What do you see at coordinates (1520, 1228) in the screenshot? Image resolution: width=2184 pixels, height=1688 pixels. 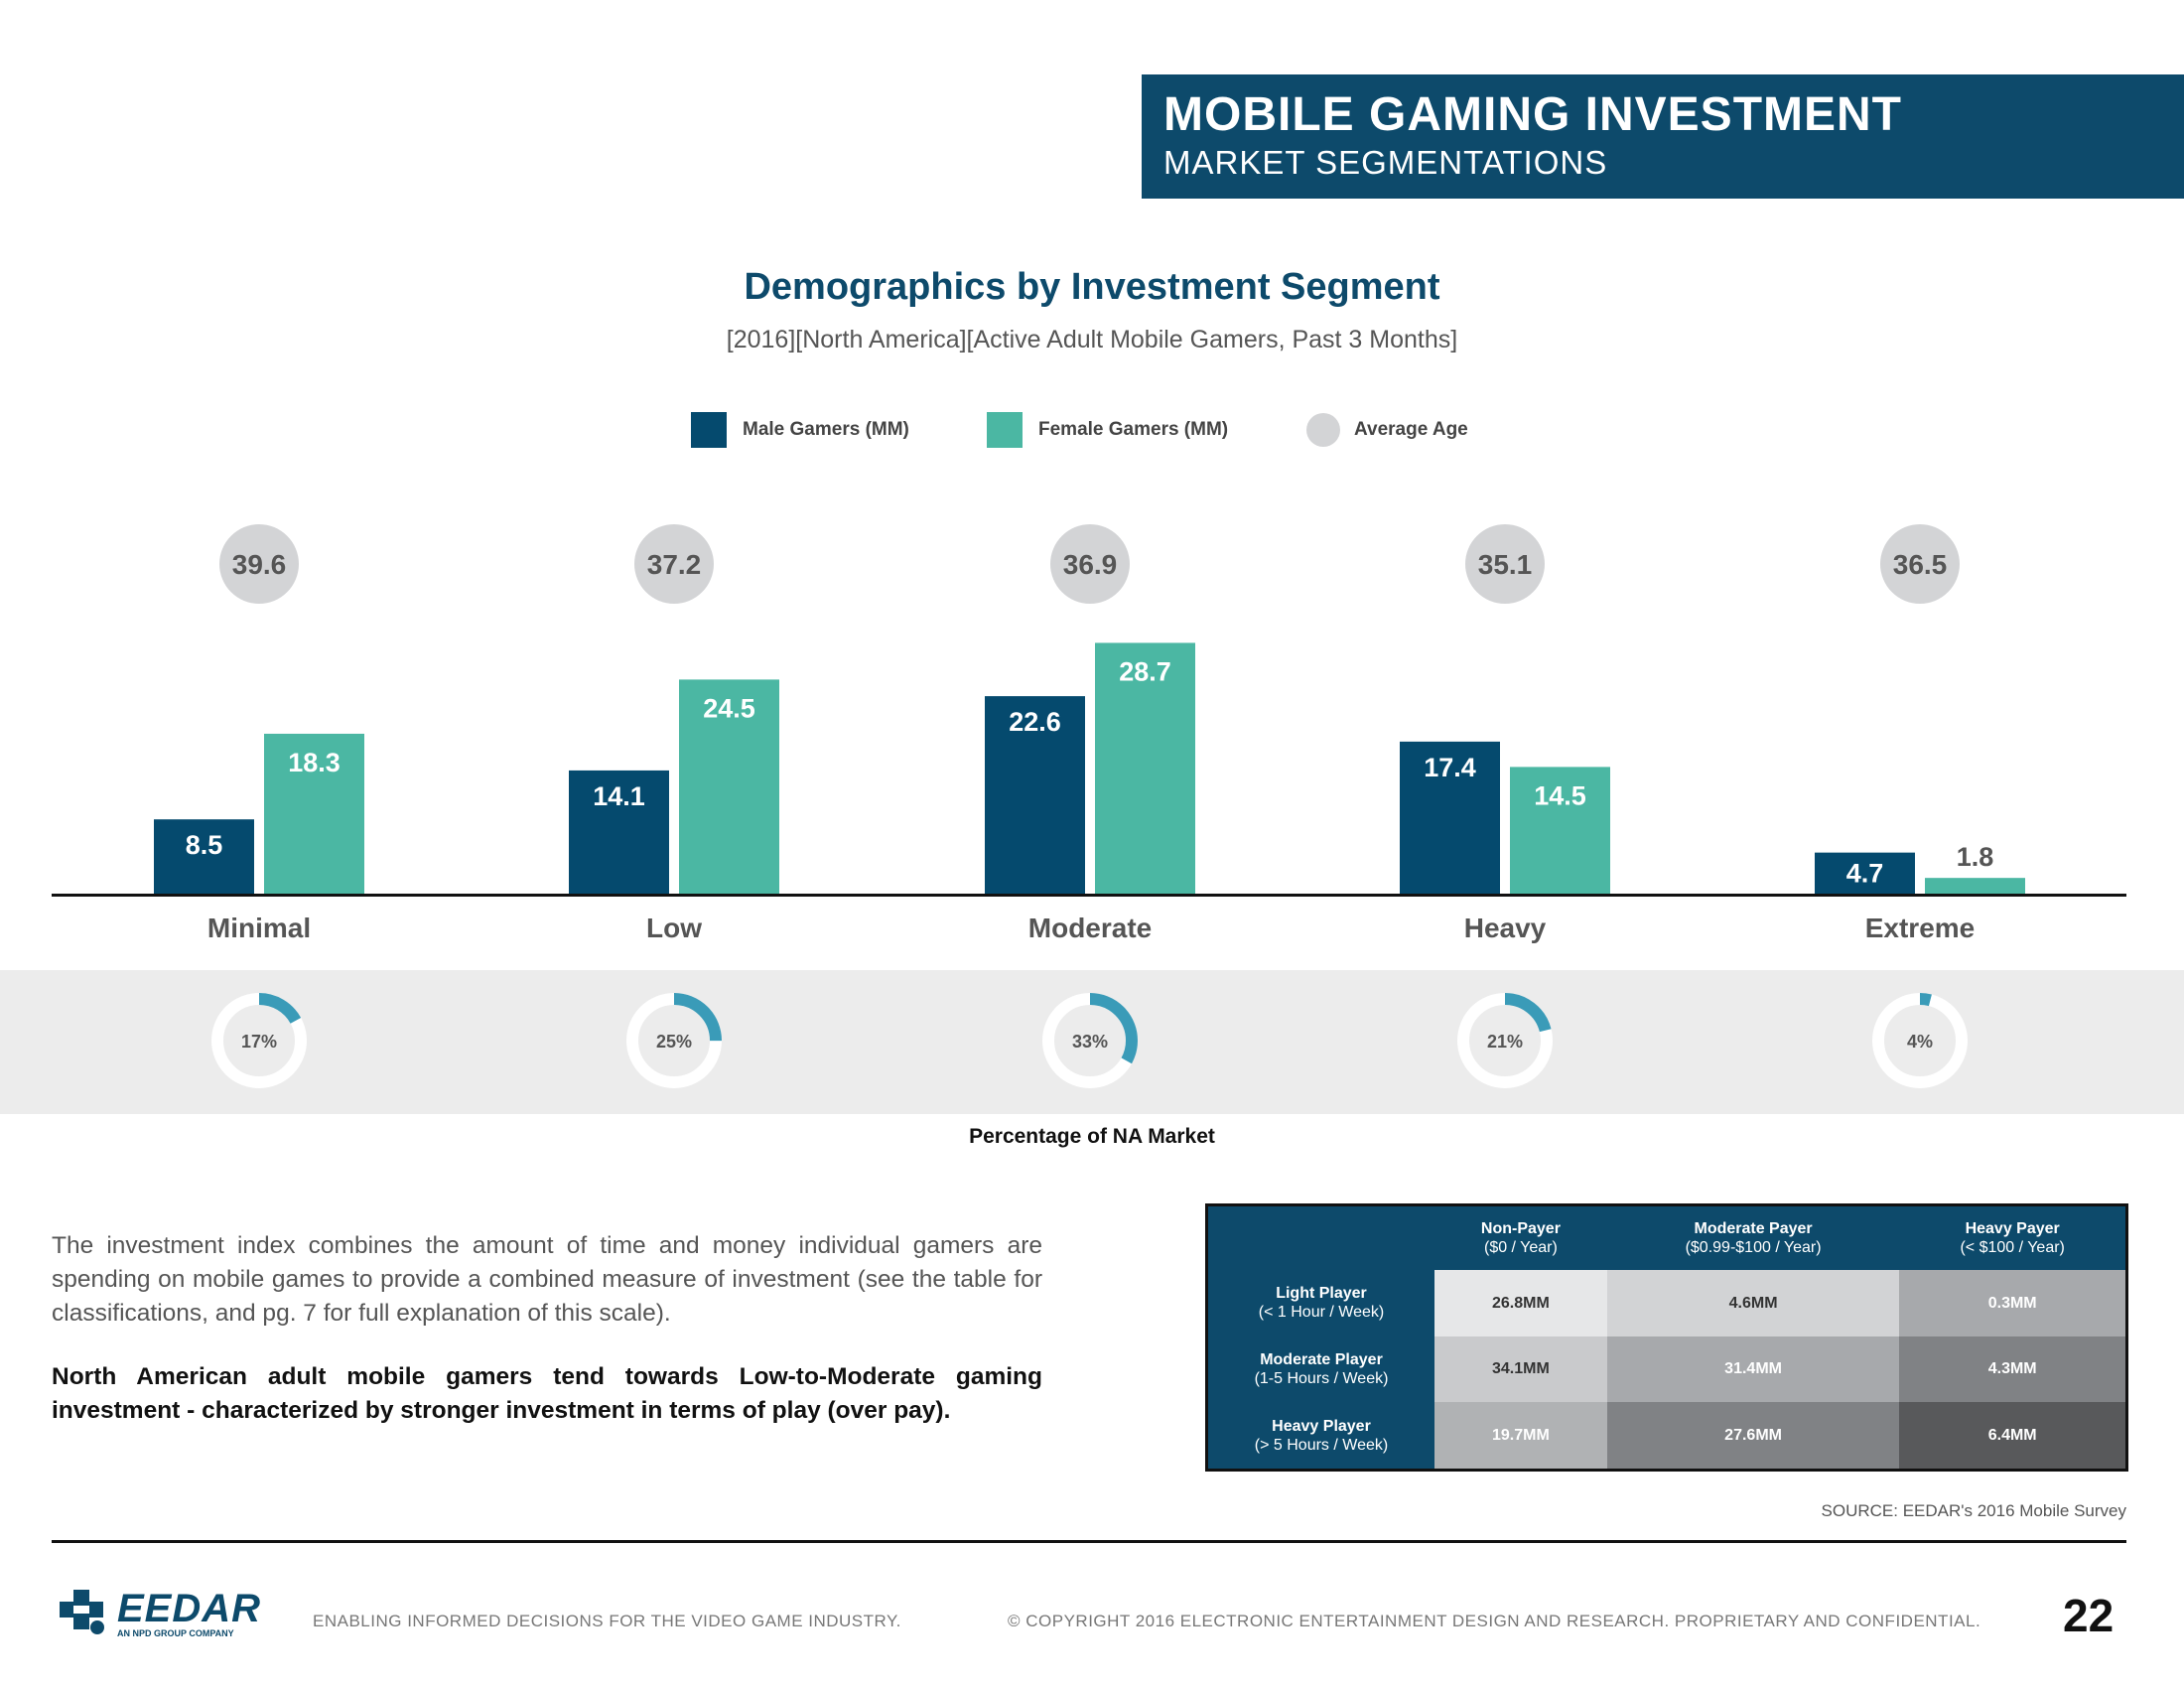 I see `col-name: Non-Payer` at bounding box center [1520, 1228].